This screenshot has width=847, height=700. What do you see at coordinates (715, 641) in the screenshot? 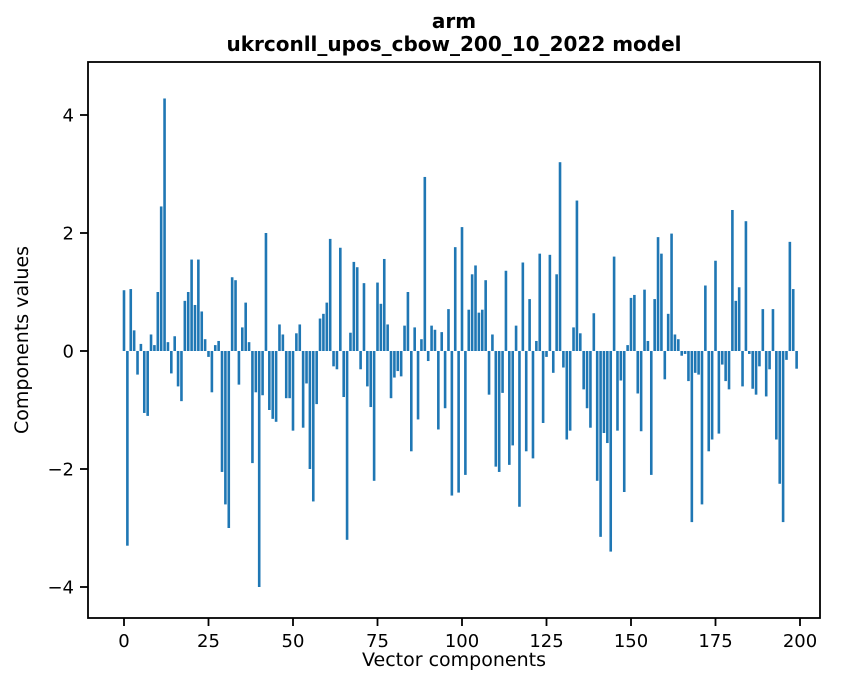
I see `x-tick-label-175: 175` at bounding box center [715, 641].